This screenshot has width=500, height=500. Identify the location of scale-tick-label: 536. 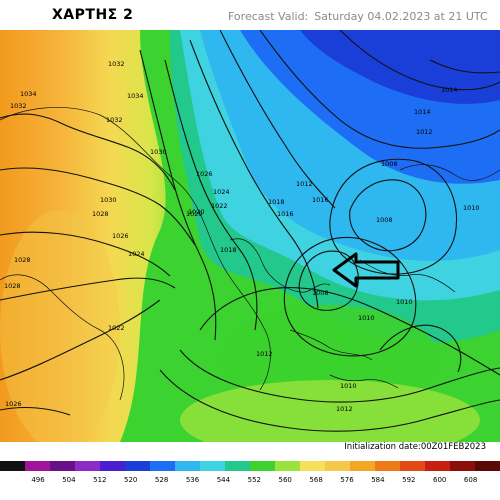
(192, 480).